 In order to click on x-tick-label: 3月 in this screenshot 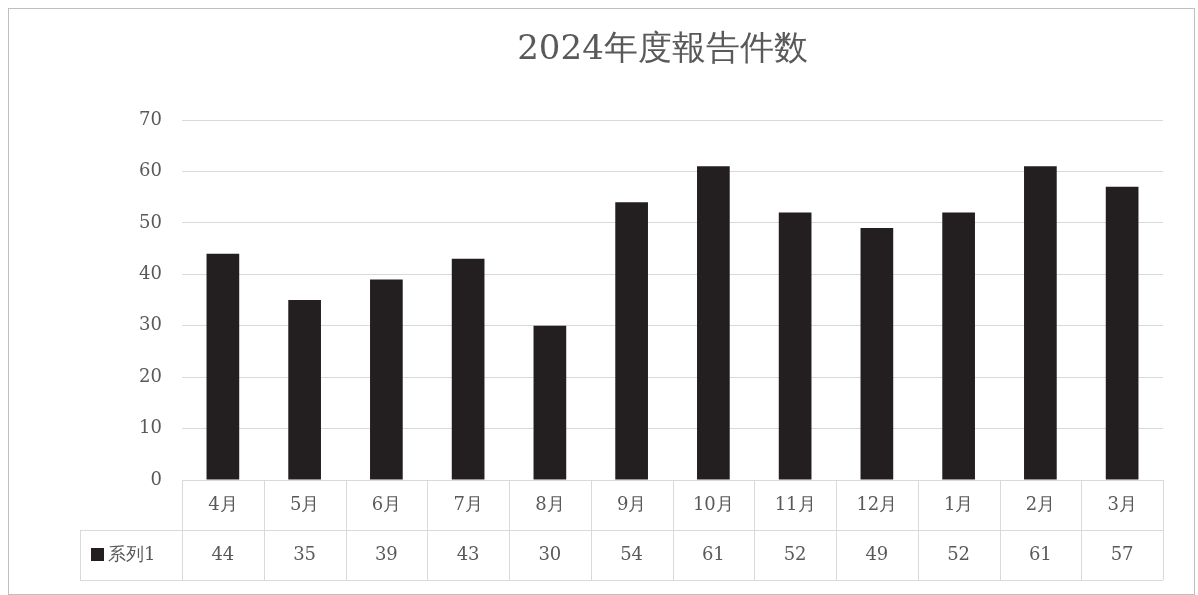, I will do `click(1122, 503)`.